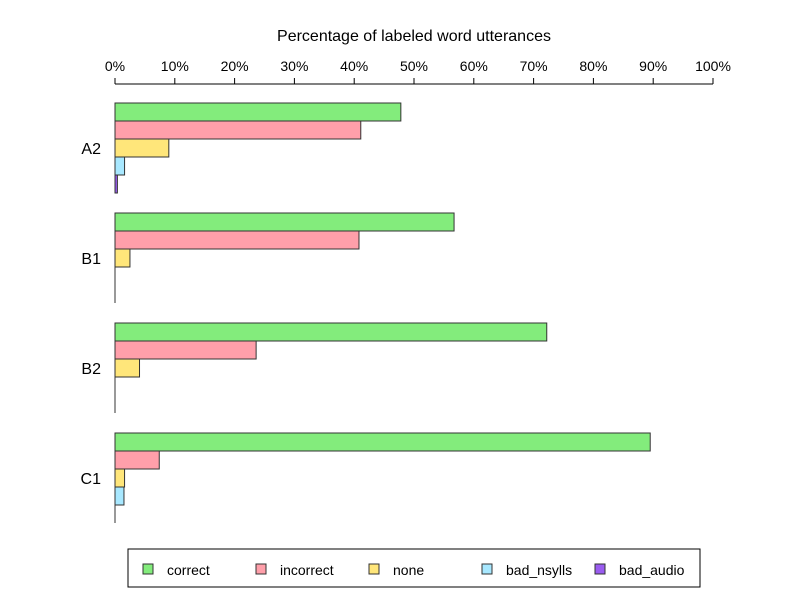  Describe the element at coordinates (137, 460) in the screenshot. I see `bar-c1-incorrect` at that location.